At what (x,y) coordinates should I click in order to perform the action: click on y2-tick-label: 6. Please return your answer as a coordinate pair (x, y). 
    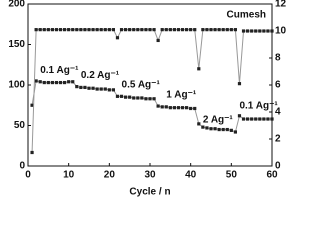
    Looking at the image, I should click on (278, 85).